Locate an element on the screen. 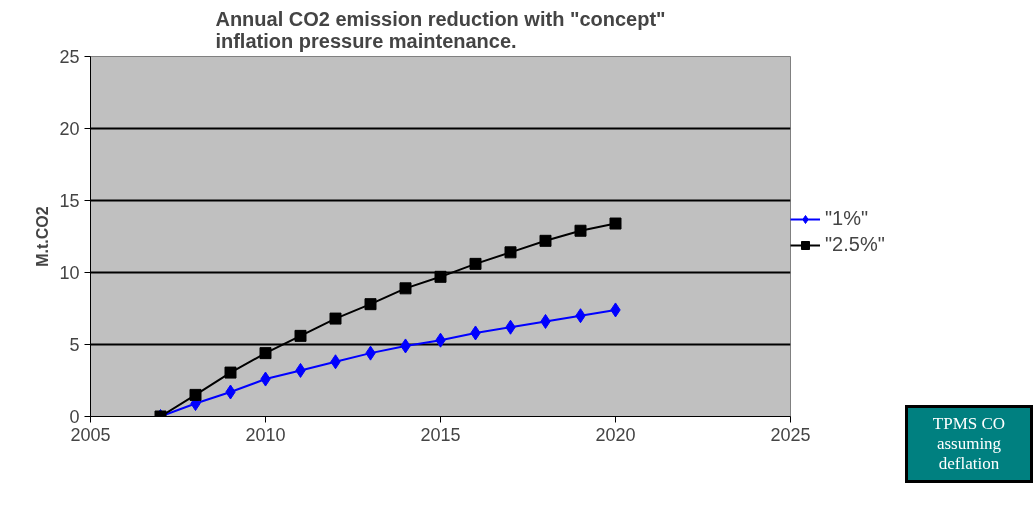 The width and height of the screenshot is (1034, 521). x-tick-label: 2025 is located at coordinates (790, 434).